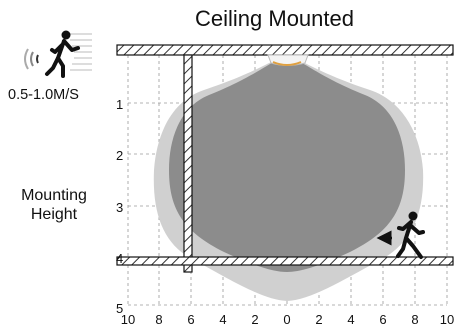  I want to click on sensor-lens, so click(287, 63).